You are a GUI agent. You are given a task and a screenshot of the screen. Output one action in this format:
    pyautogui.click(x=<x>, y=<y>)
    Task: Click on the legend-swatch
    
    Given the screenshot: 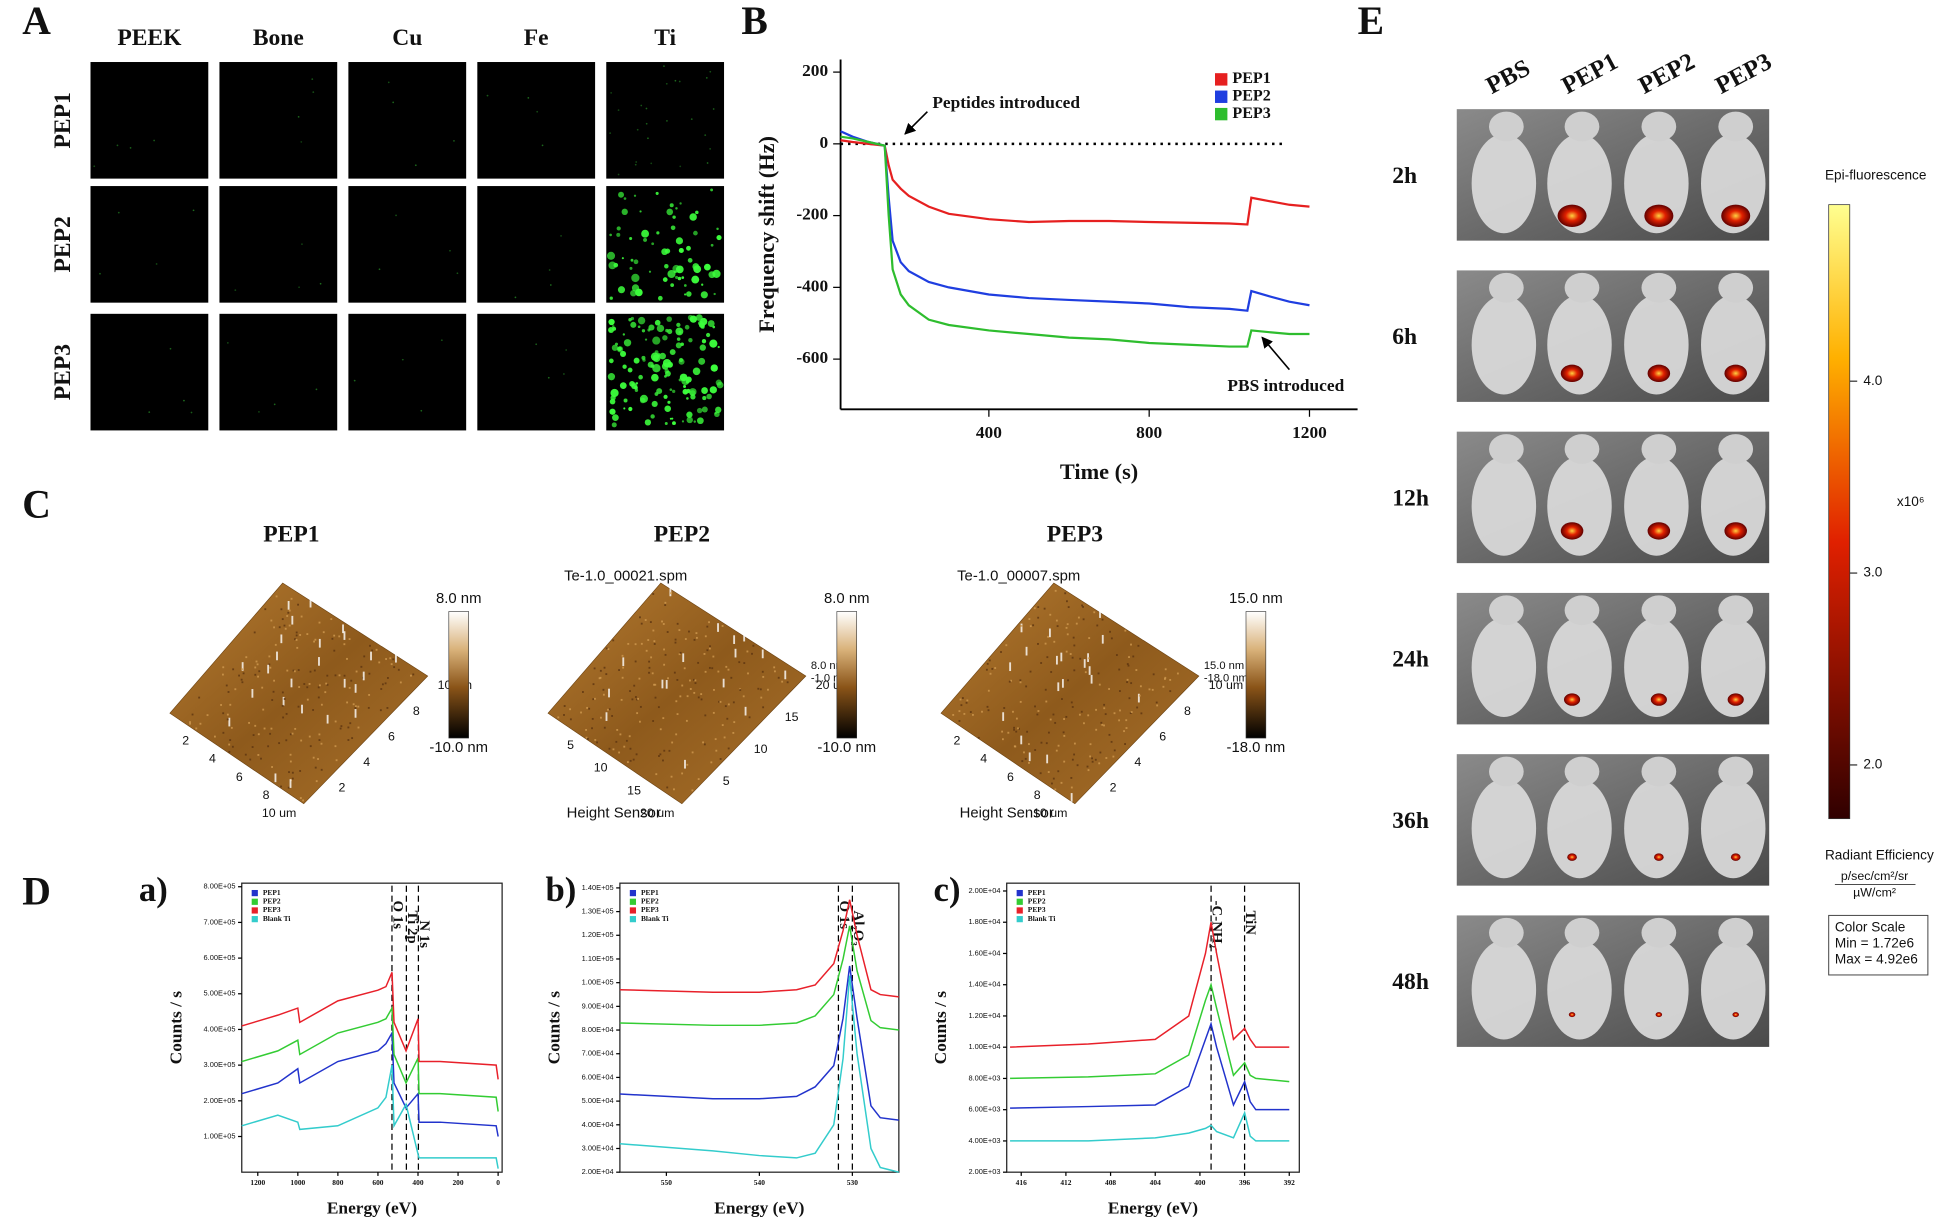 What is the action you would take?
    pyautogui.click(x=1221, y=114)
    